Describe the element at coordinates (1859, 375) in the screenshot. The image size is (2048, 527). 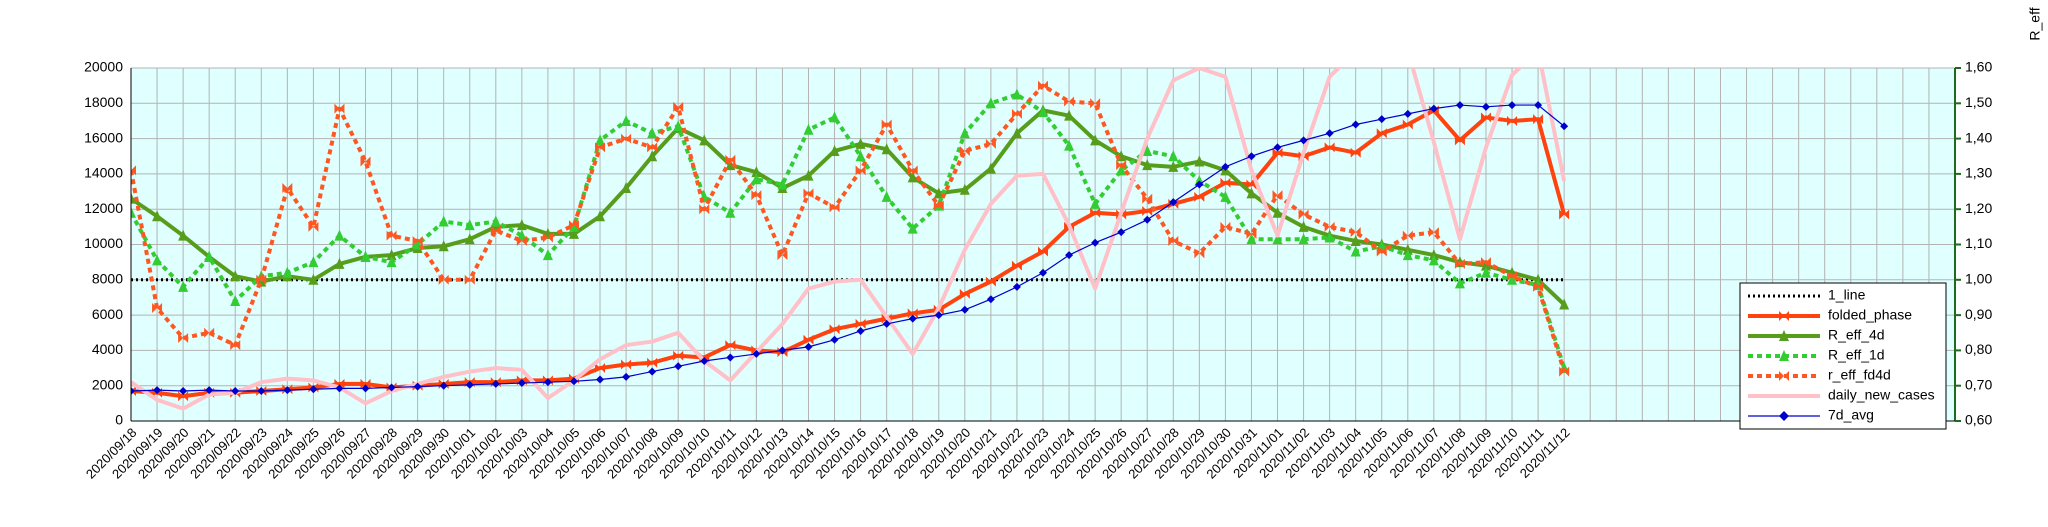
I see `legend-label: r_eff_fd4d` at that location.